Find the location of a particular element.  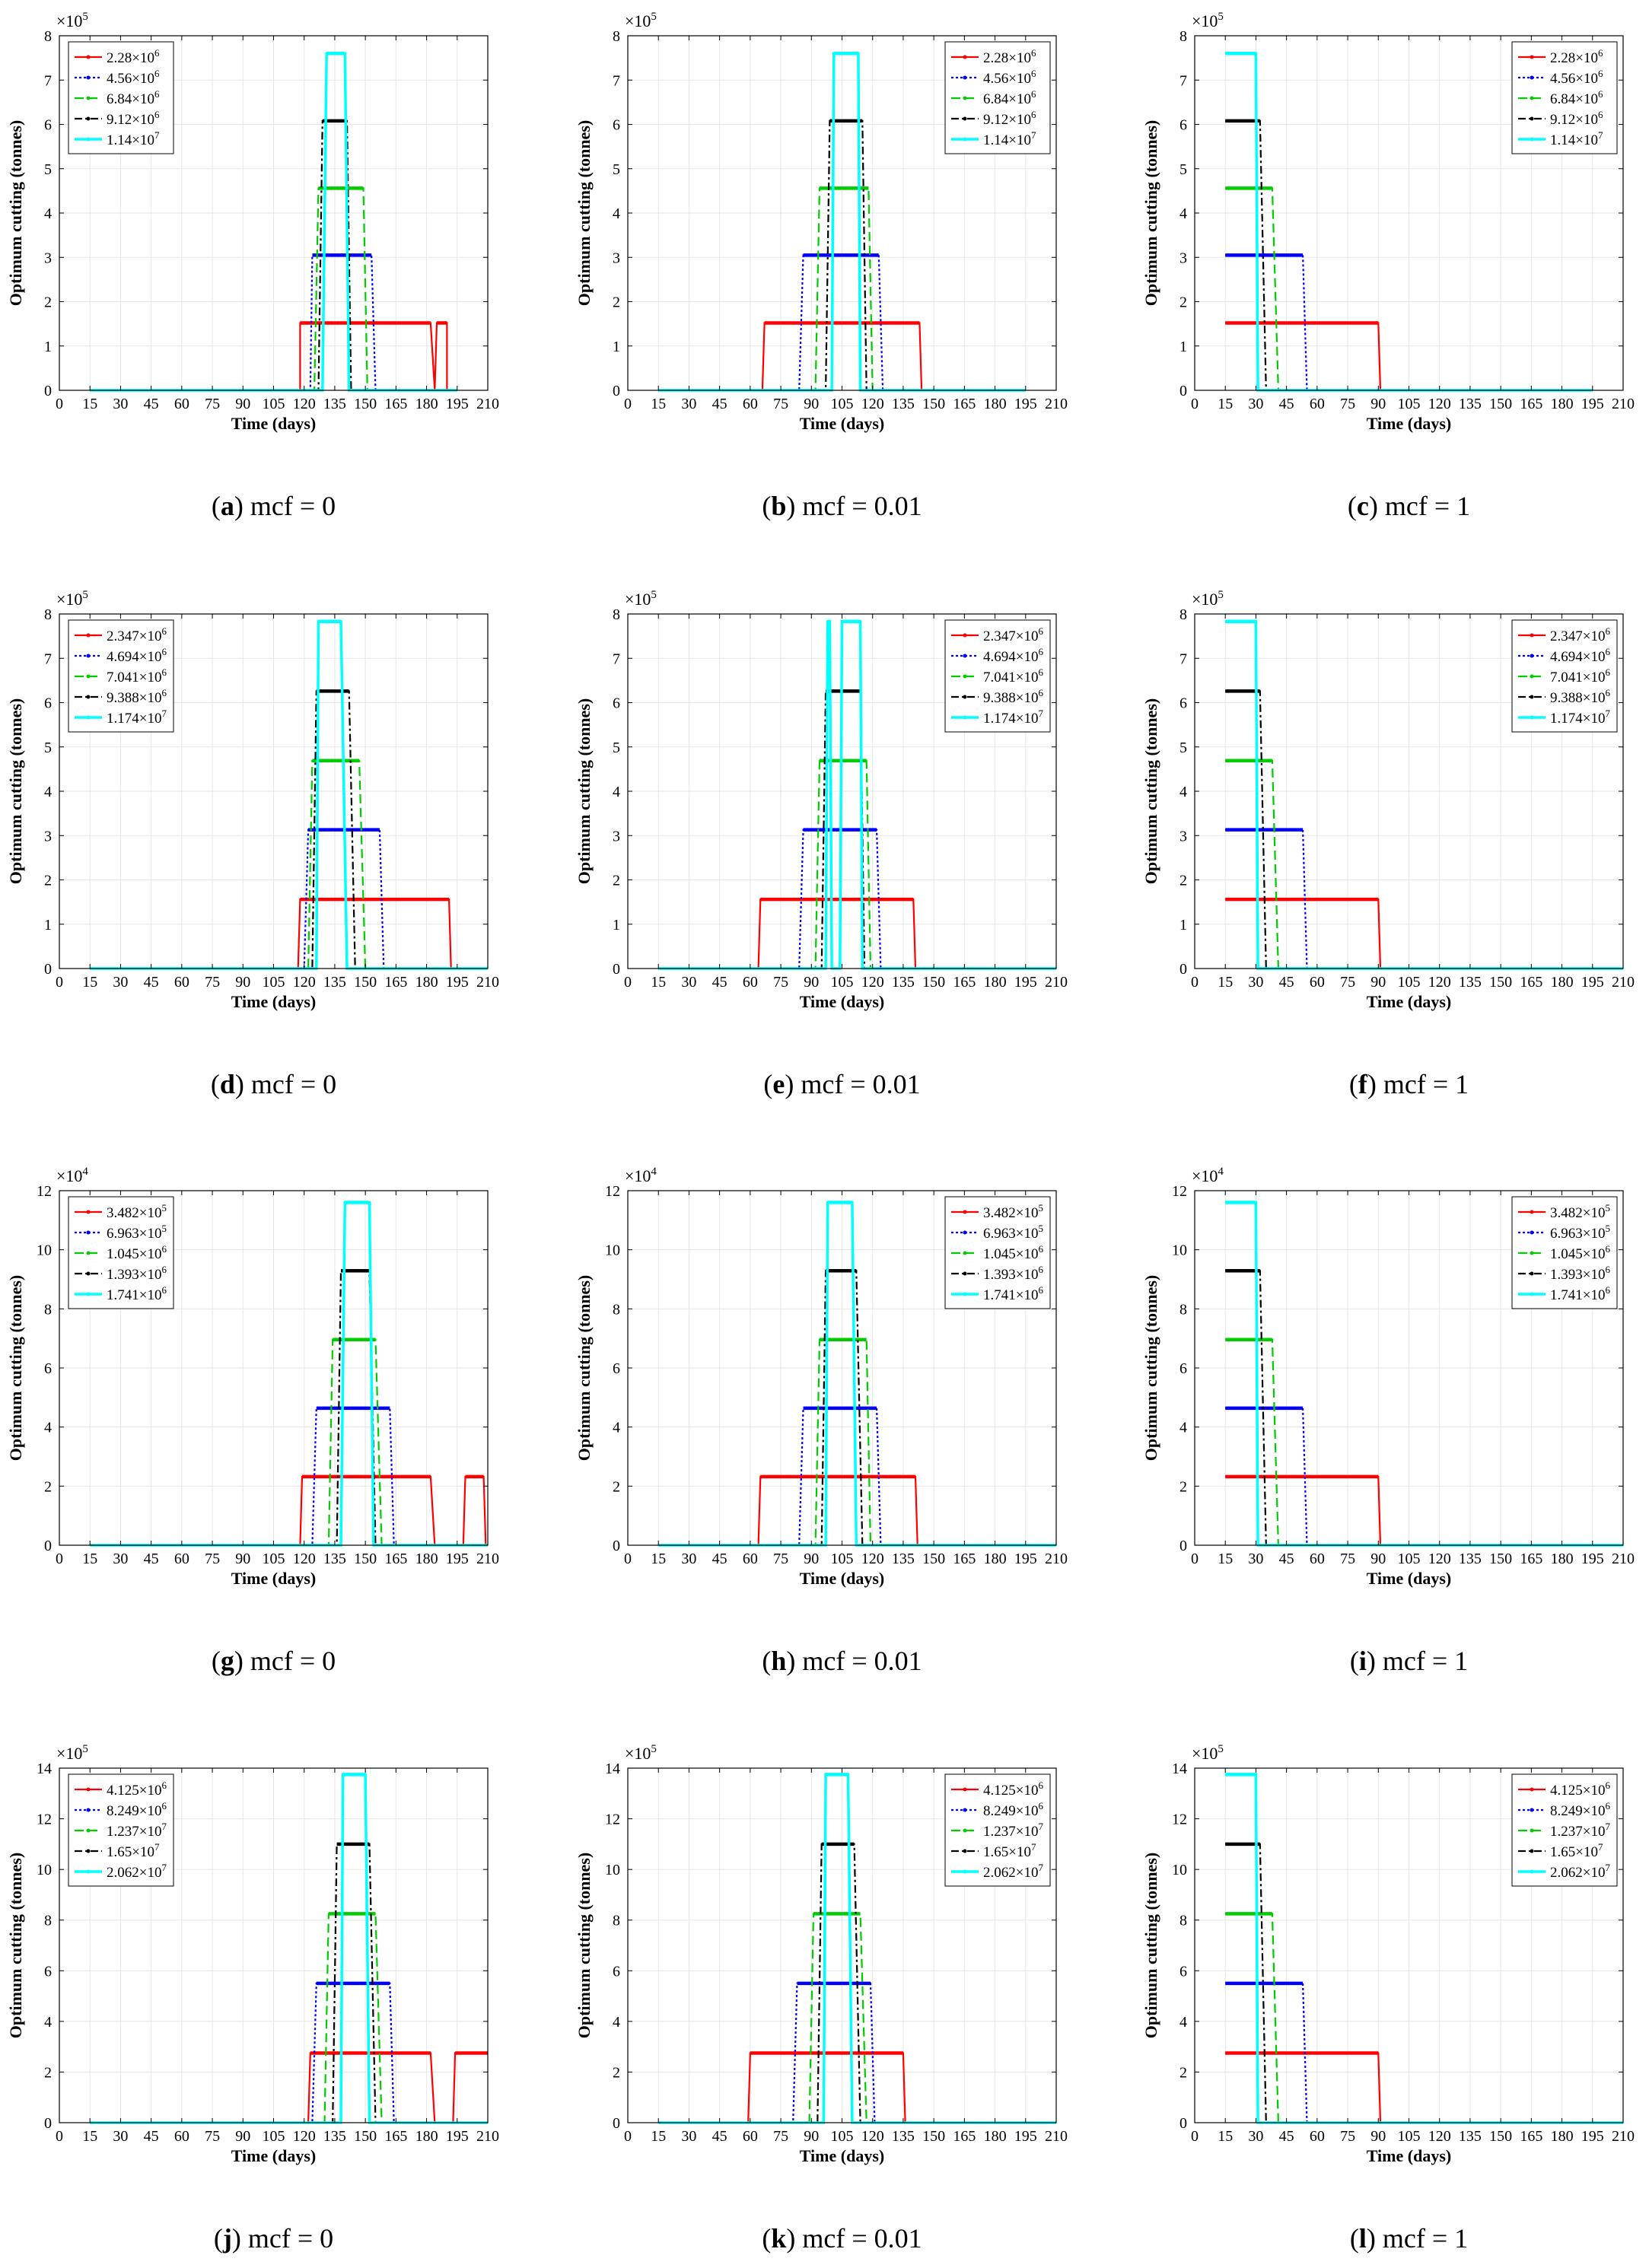

legend-label-1: 4.125×10⁶ is located at coordinates (1013, 1789).